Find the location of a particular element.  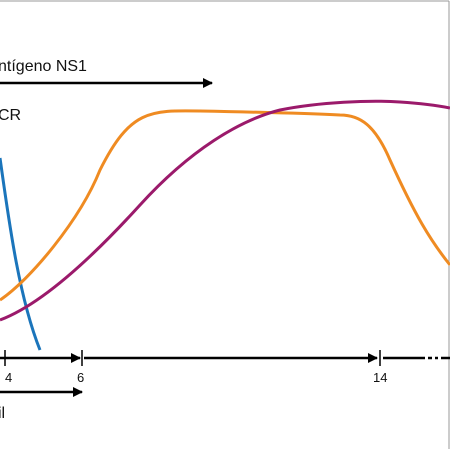

ns1-antigen-label: ntígeno NS1 is located at coordinates (43, 66).